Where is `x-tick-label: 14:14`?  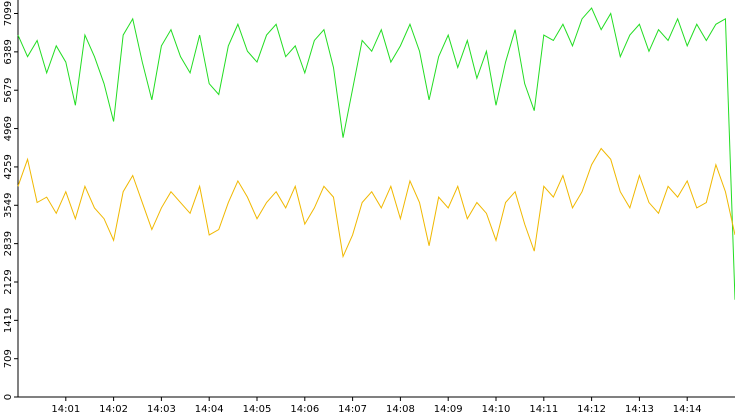
x-tick-label: 14:14 is located at coordinates (687, 409).